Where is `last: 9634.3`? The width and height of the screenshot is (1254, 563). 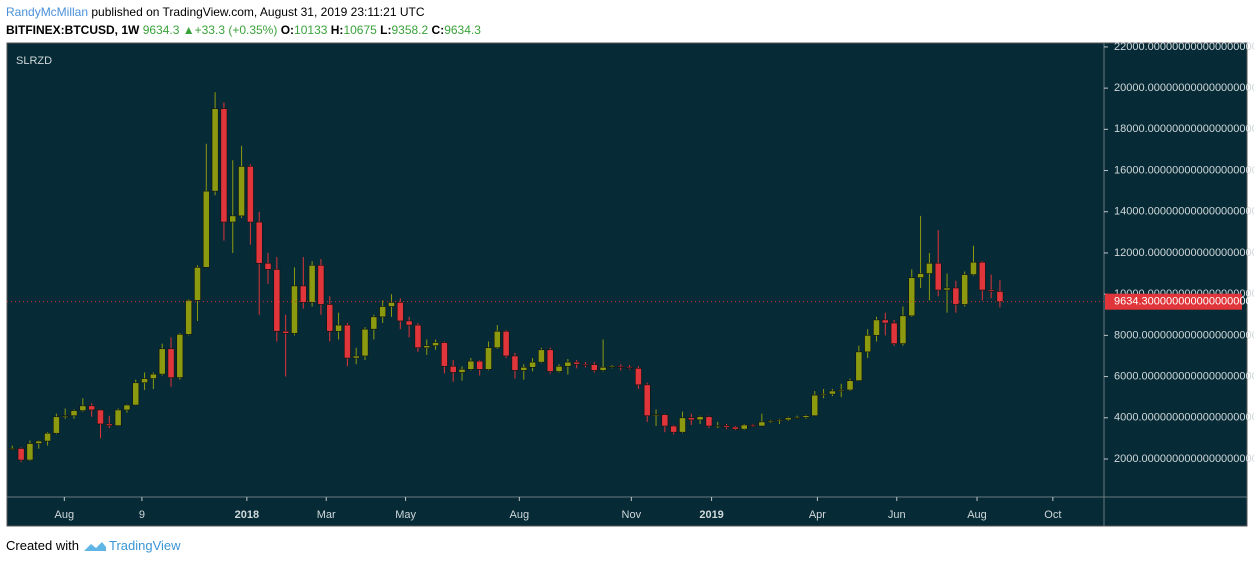 last: 9634.3 is located at coordinates (161, 30).